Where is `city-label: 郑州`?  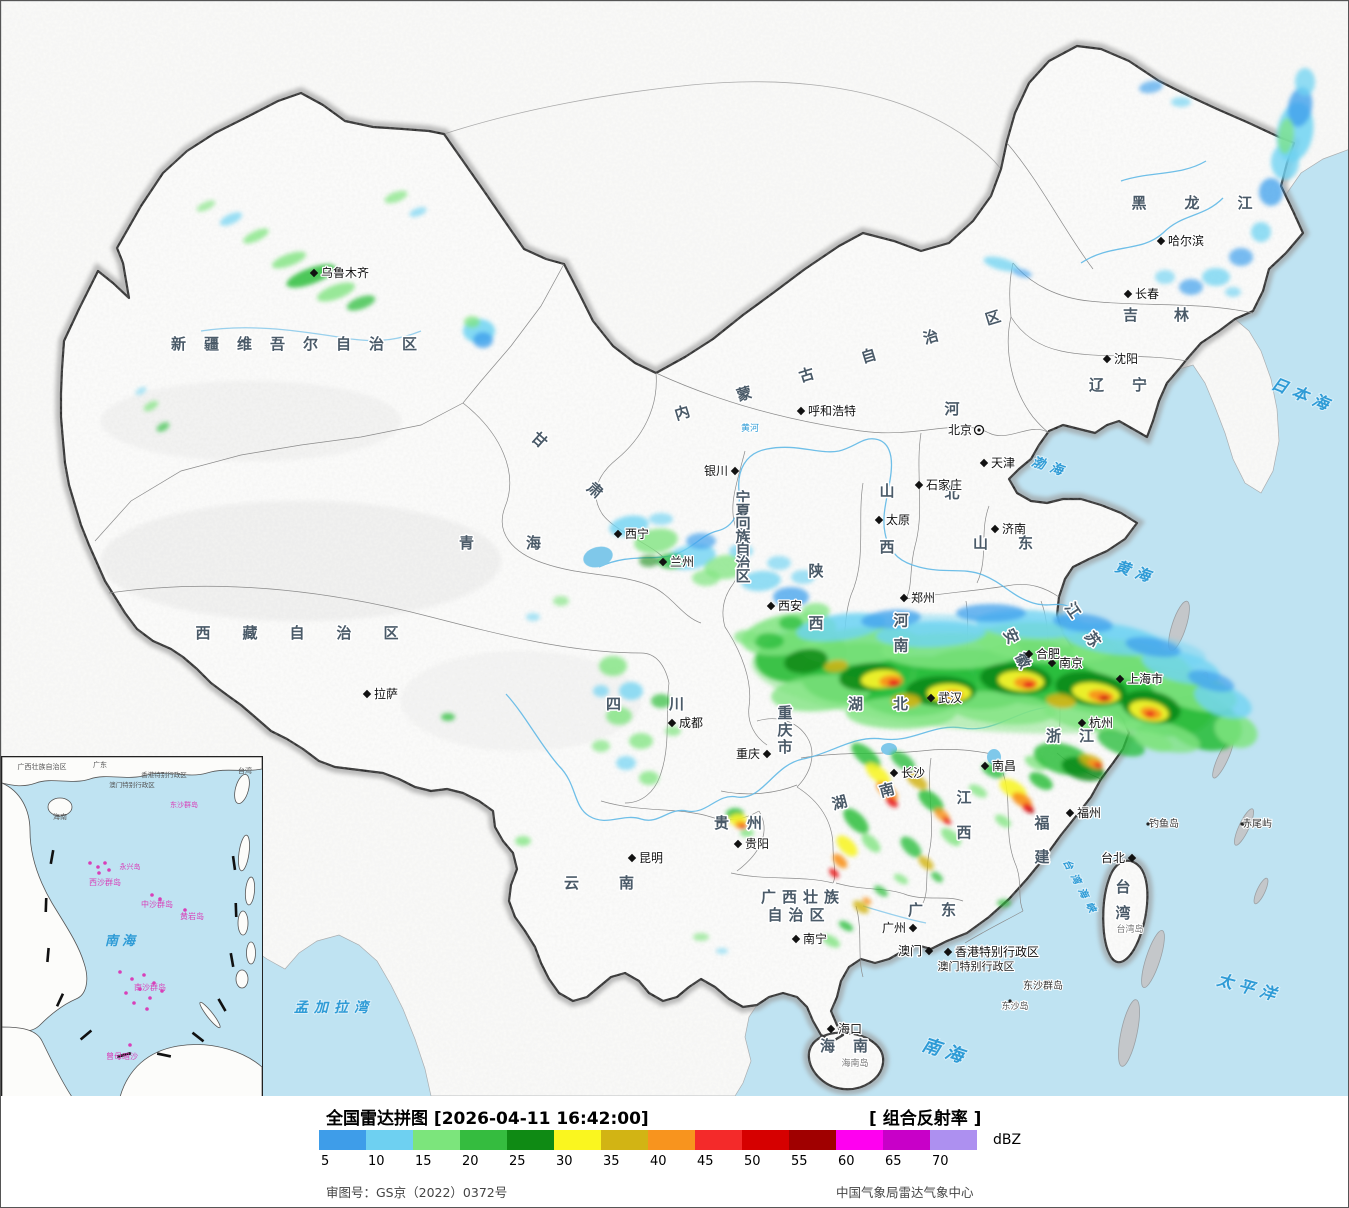 city-label: 郑州 is located at coordinates (923, 597).